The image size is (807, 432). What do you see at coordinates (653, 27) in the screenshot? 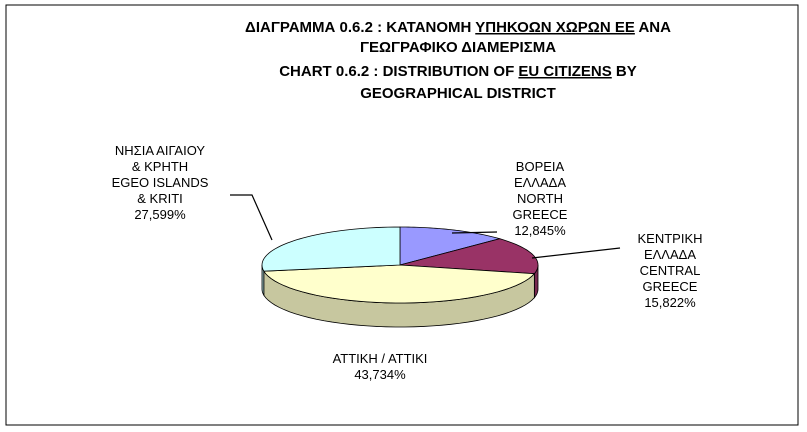
I see `title-segment: ΑΝΑ` at bounding box center [653, 27].